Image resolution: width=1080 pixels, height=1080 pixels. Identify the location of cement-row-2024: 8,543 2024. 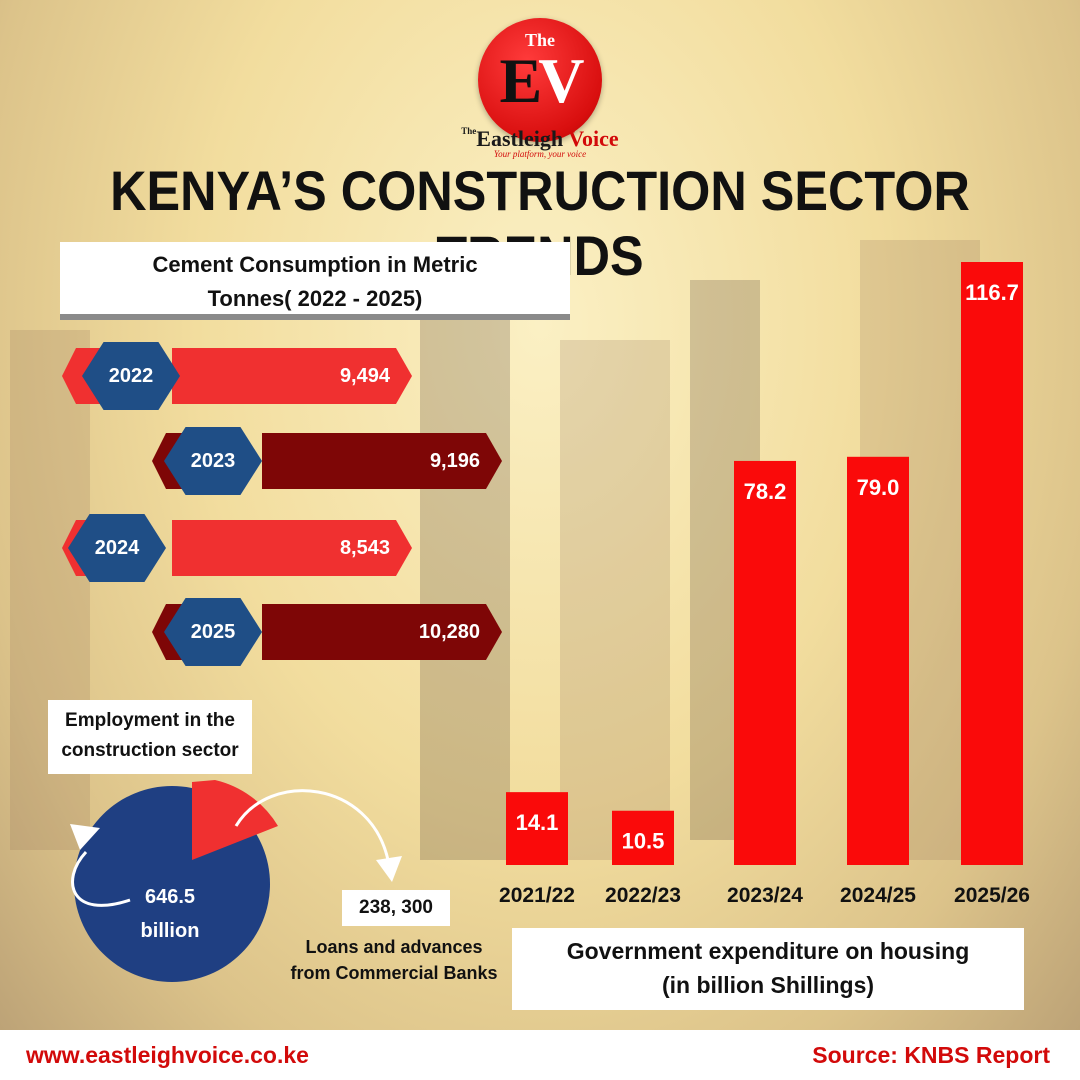
(237, 548).